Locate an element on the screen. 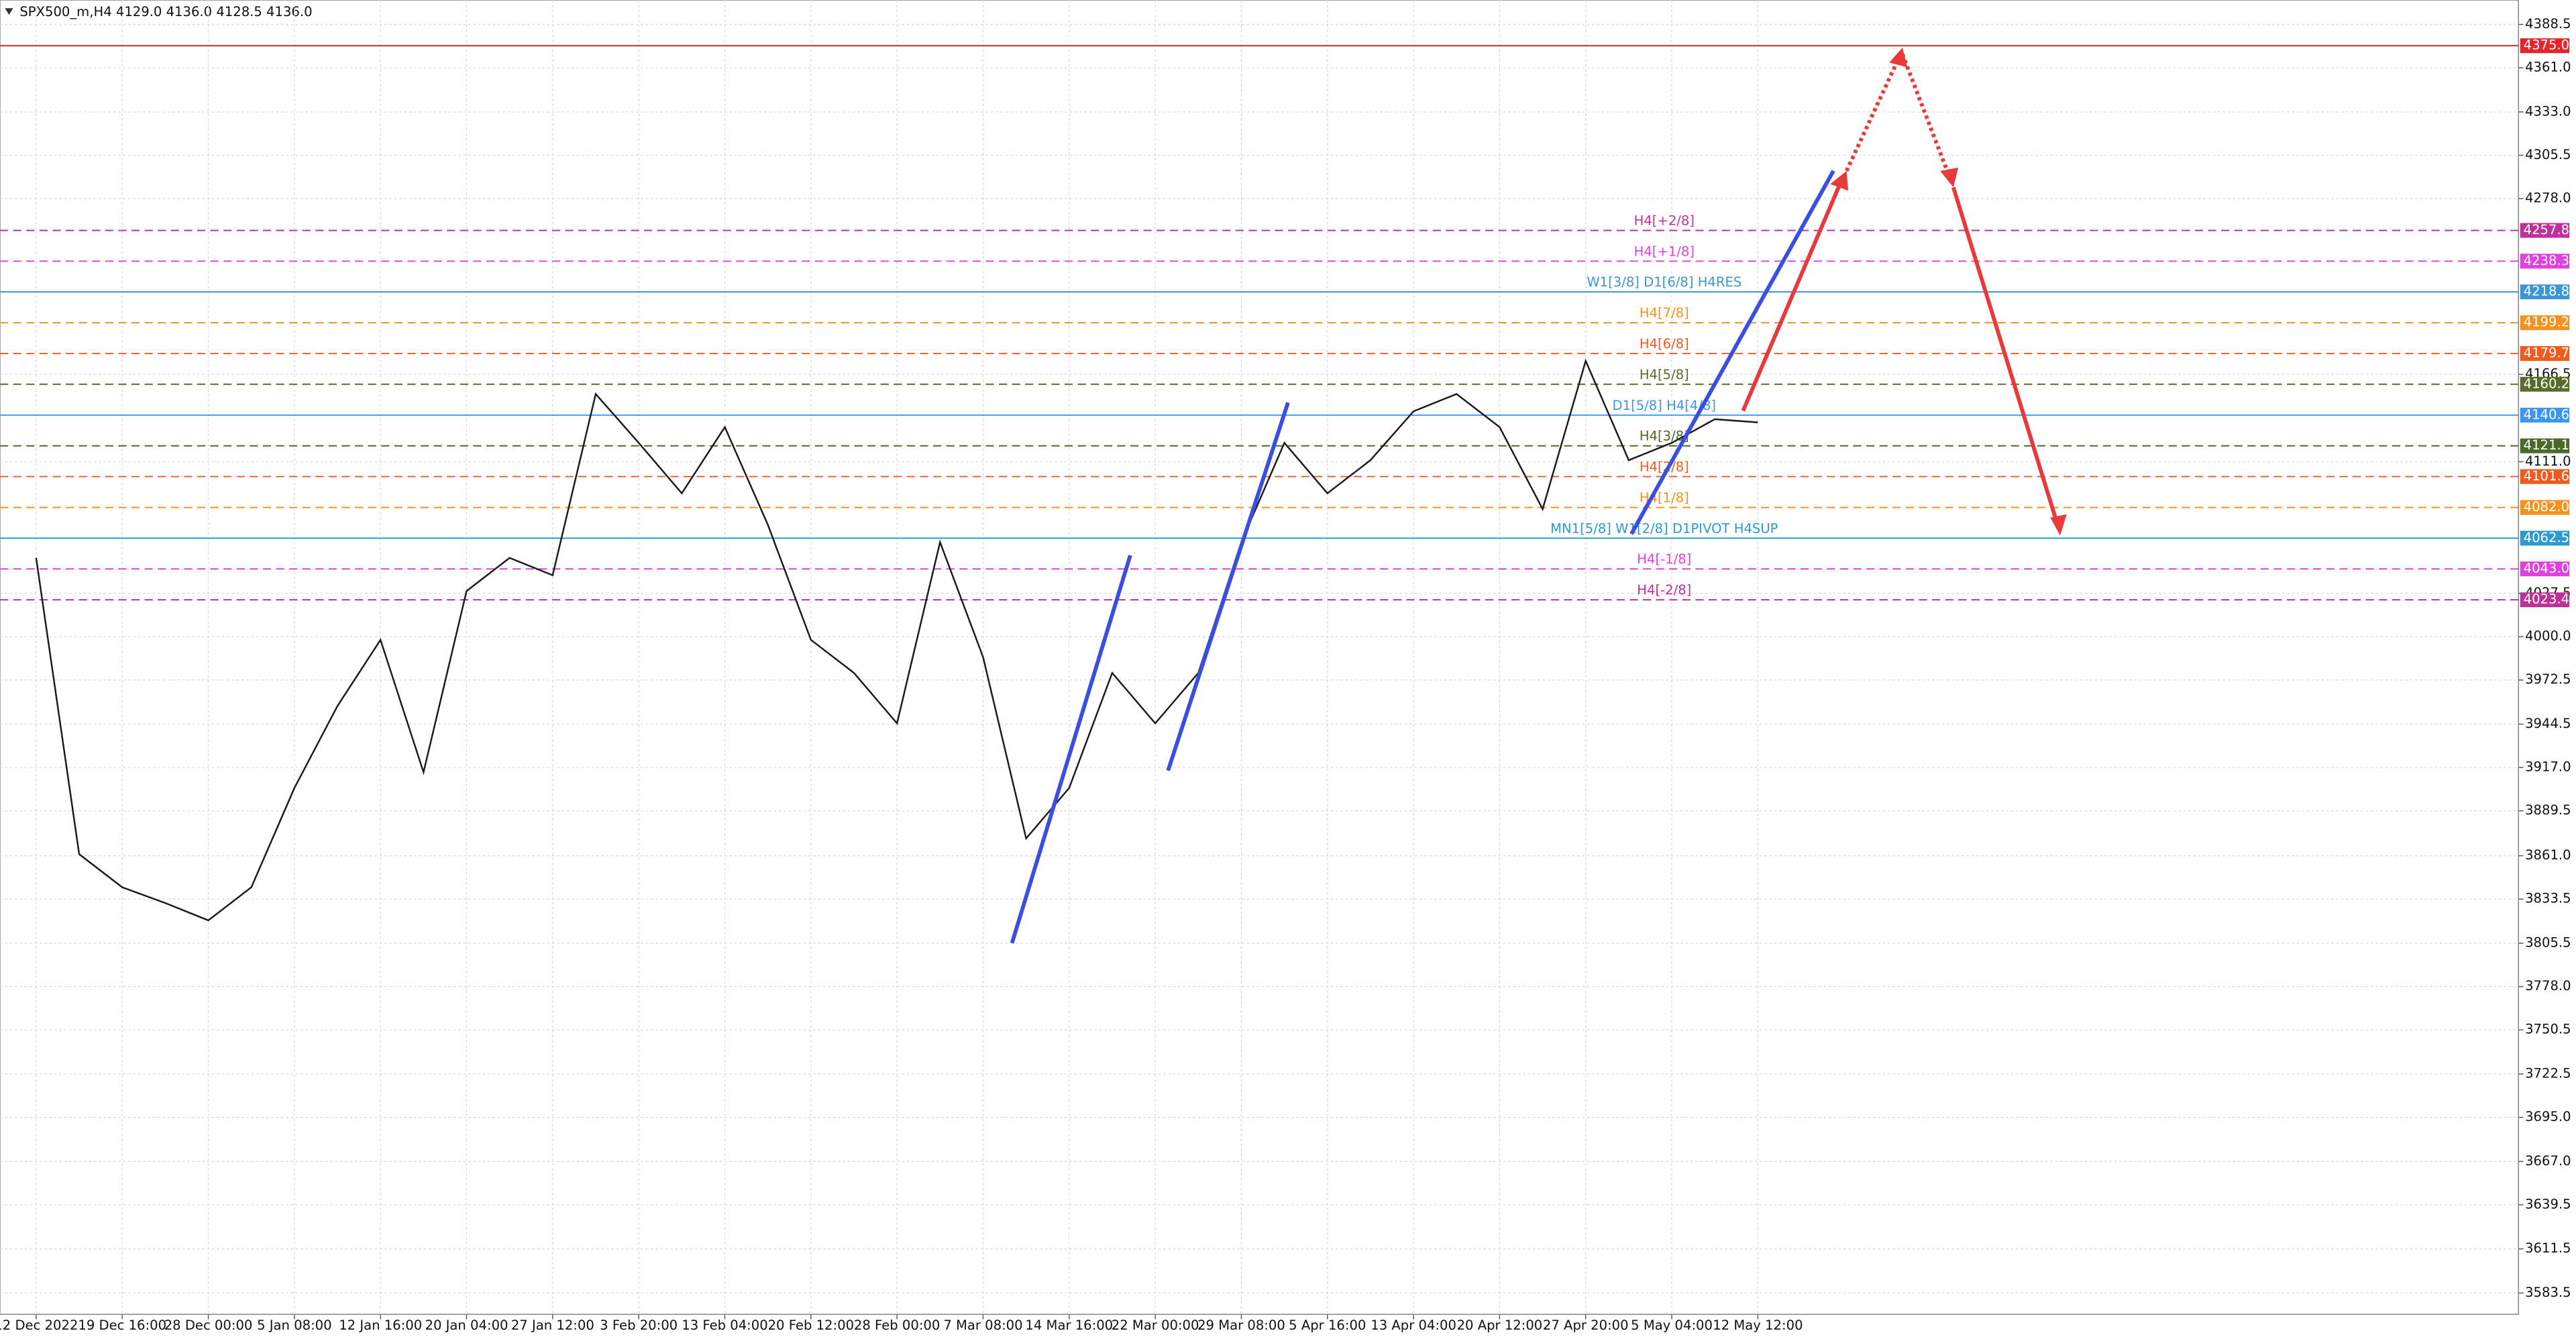  chart-title: SPX500_m,H4 4129.0 4136.0 4128.5 4136.0 is located at coordinates (165, 11).